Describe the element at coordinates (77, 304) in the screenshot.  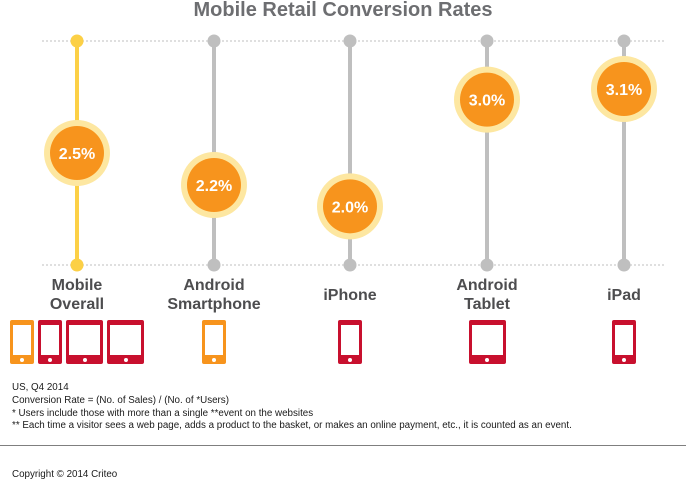
I see `category-label-line: Overall` at that location.